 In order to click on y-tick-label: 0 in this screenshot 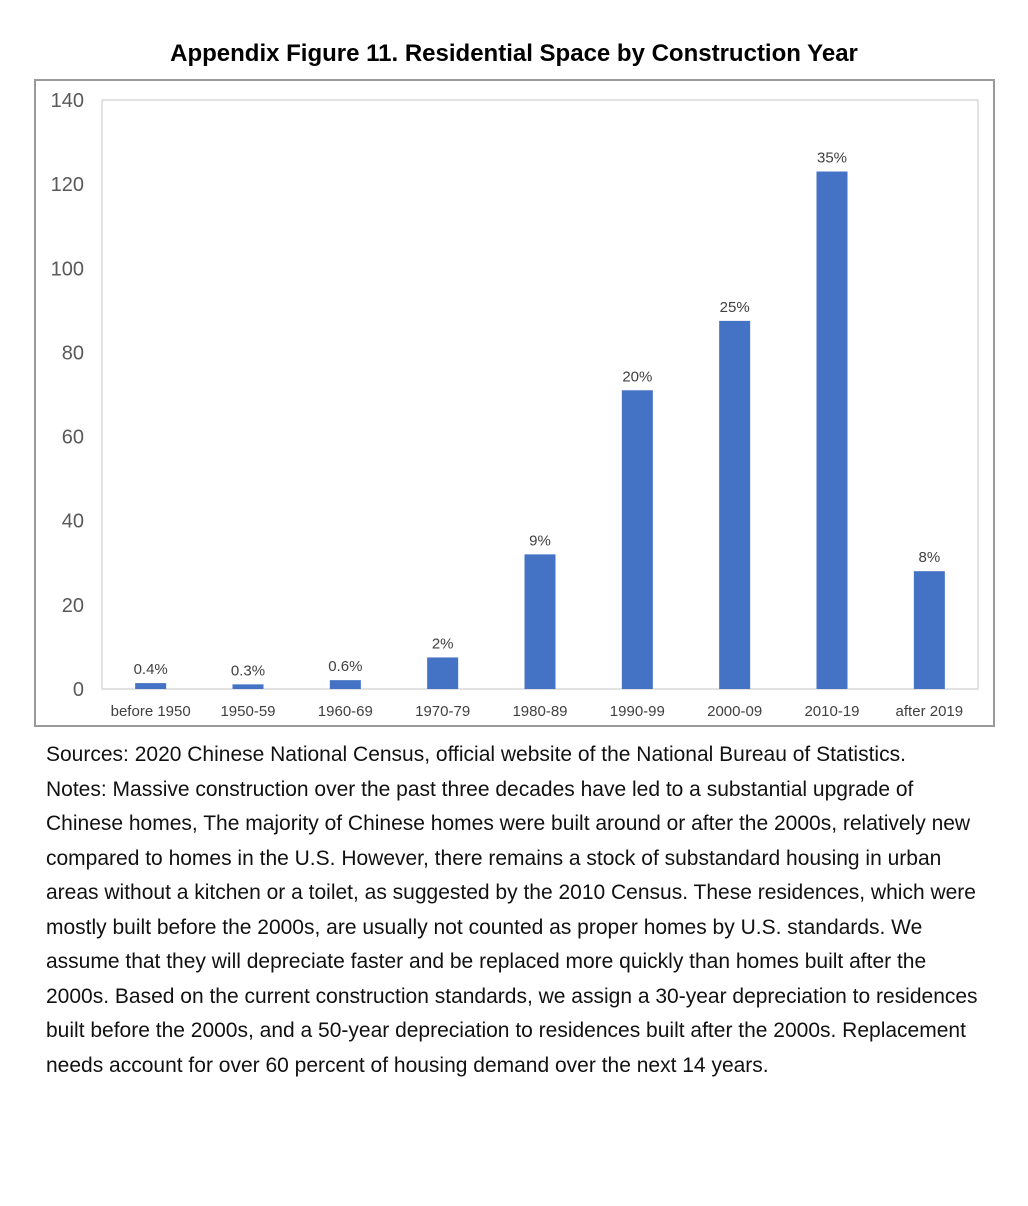, I will do `click(78, 690)`.